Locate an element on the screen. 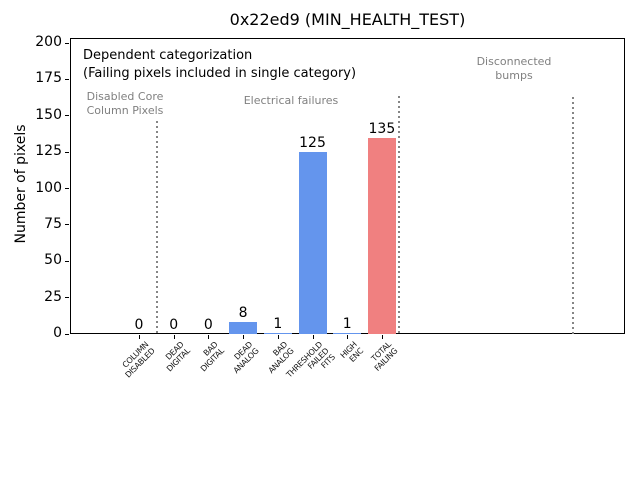 The image size is (640, 480). separator-line-disabled-core is located at coordinates (157, 227).